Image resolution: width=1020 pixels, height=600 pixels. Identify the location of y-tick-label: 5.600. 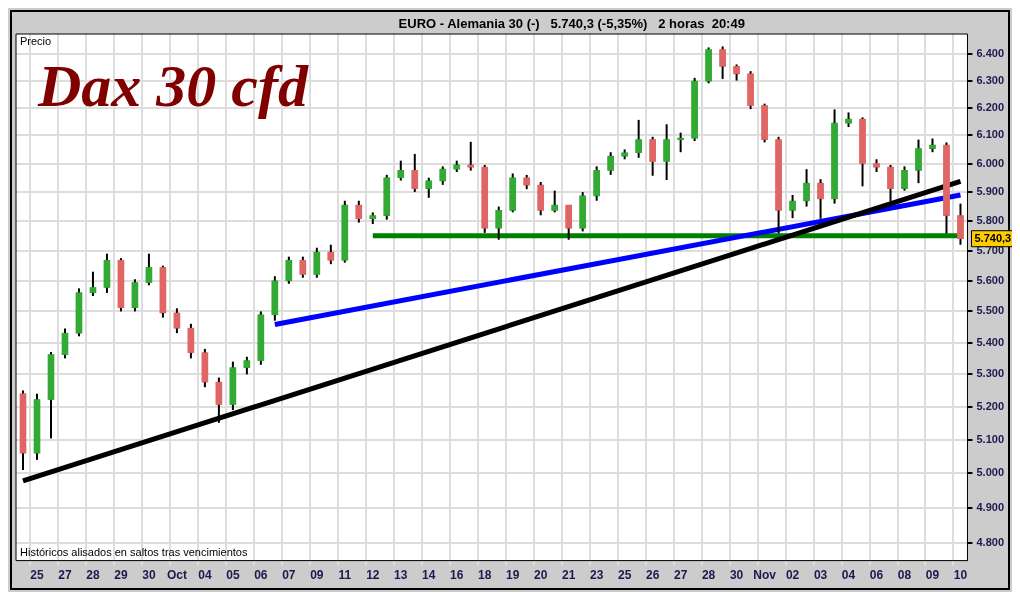
(990, 279).